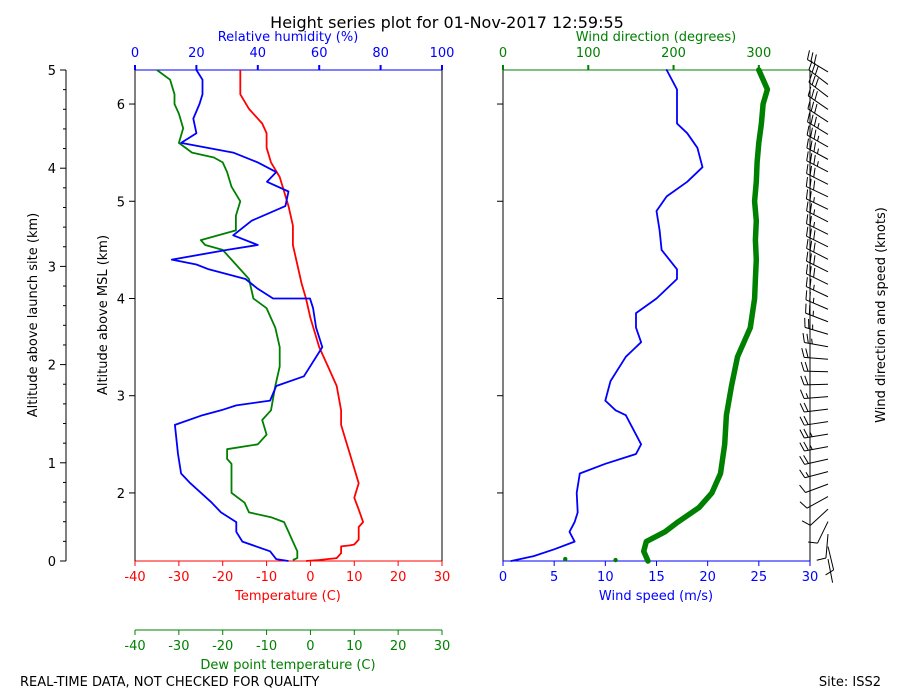 The width and height of the screenshot is (900, 700). What do you see at coordinates (134, 577) in the screenshot?
I see `temperature-tick-label: -40` at bounding box center [134, 577].